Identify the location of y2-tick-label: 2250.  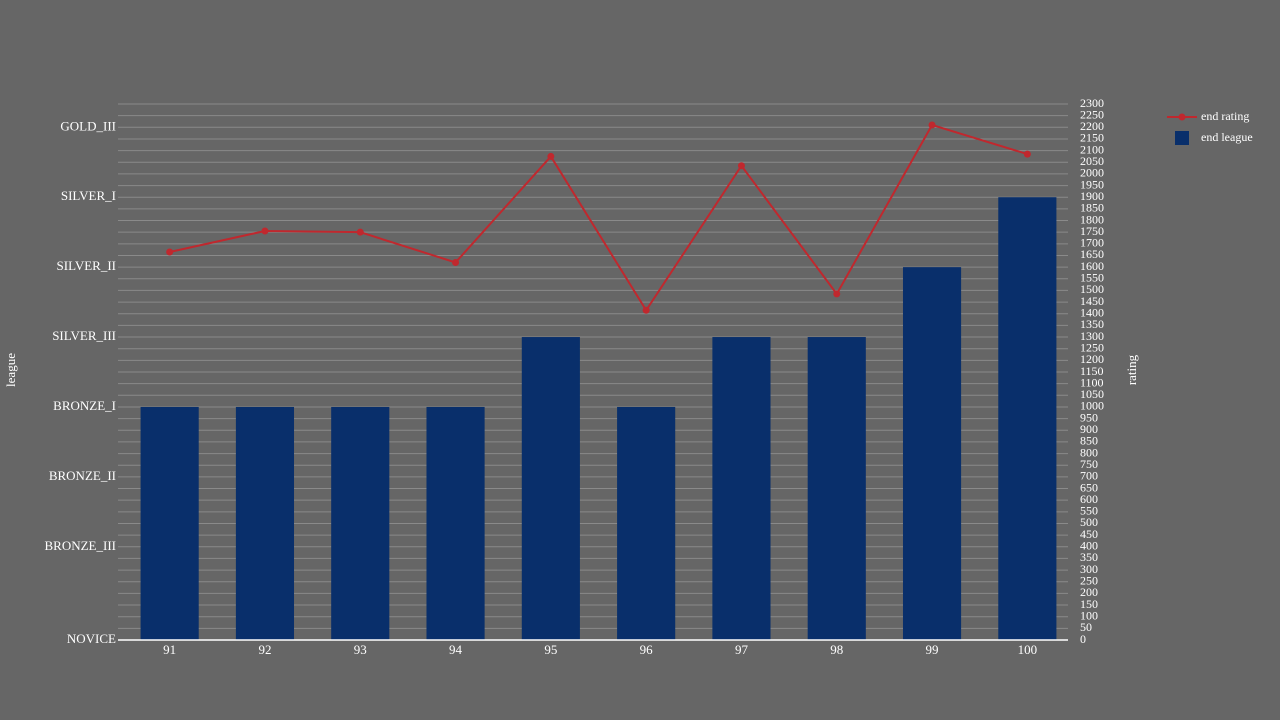
(1092, 114).